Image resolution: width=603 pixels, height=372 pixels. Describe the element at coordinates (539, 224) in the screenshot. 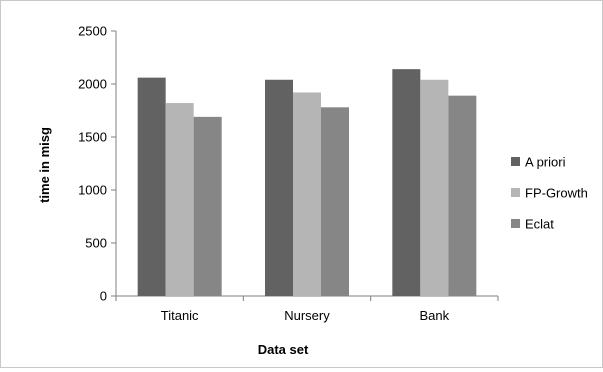

I see `legend-label: Eclat` at that location.